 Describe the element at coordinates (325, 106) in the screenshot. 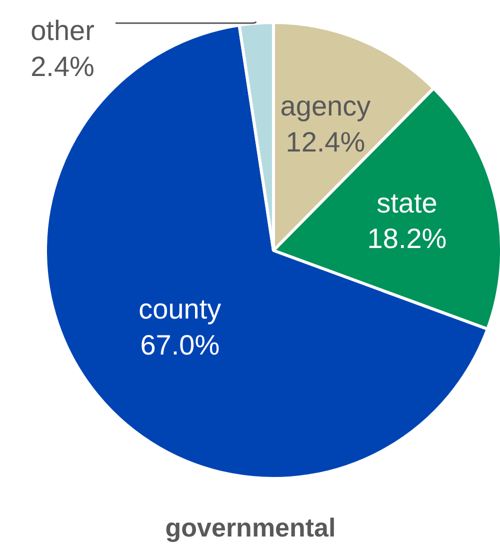

I see `slice-label: agency` at that location.